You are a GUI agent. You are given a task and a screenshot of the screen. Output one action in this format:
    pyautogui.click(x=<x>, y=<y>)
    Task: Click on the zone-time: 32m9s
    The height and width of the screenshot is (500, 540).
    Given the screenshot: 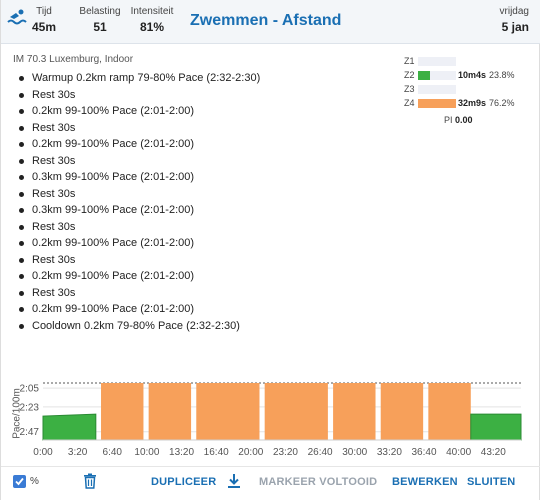 What is the action you would take?
    pyautogui.click(x=472, y=103)
    